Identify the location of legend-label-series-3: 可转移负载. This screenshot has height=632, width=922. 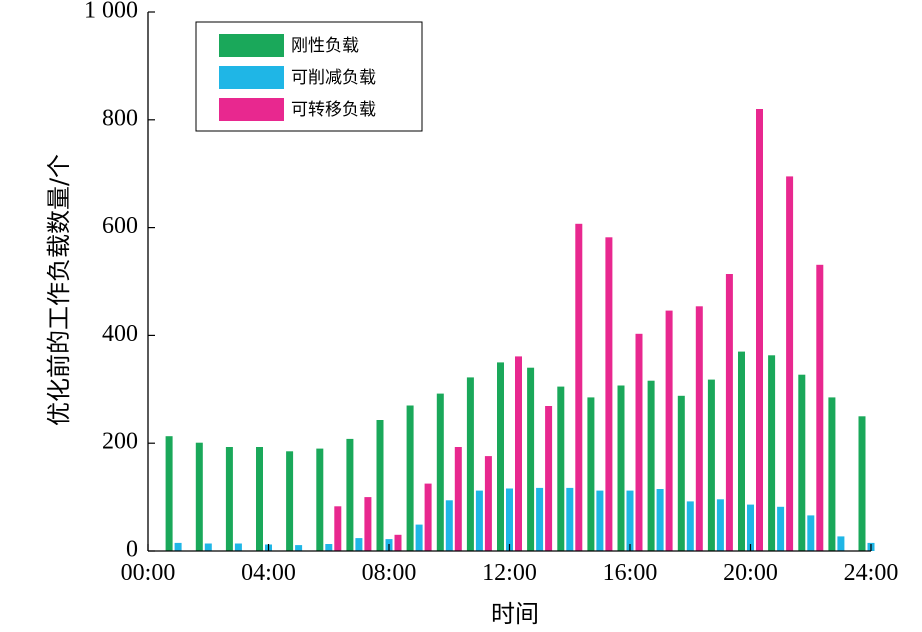
(333, 110).